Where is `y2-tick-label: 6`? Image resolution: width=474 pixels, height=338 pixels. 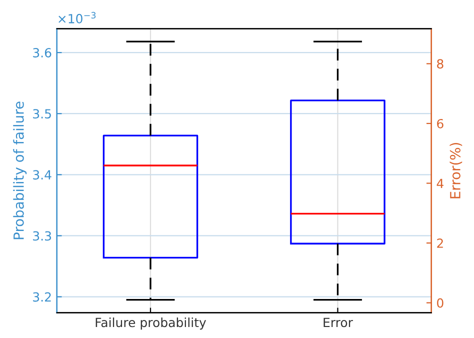
y2-tick-label: 6 is located at coordinates (440, 123).